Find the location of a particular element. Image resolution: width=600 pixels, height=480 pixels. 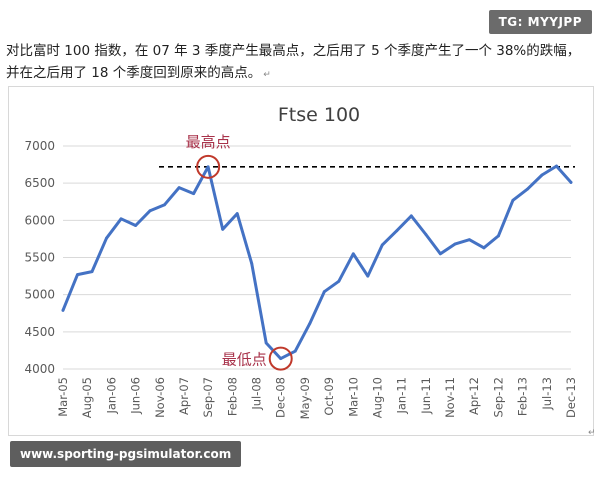

y-tick-label: 6500 is located at coordinates (39, 183).